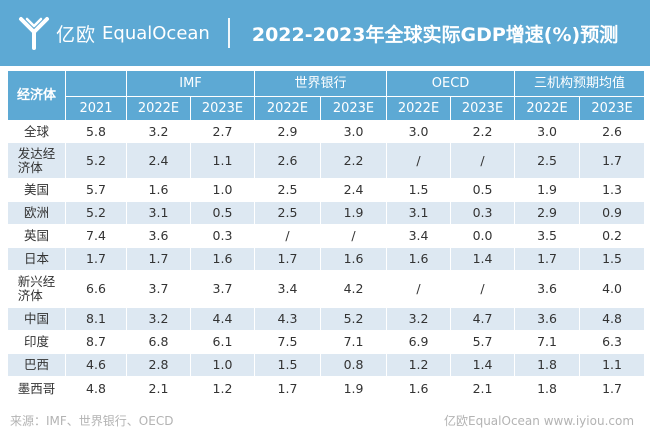  Describe the element at coordinates (36, 160) in the screenshot. I see `country-cell: 发达经济体` at that location.